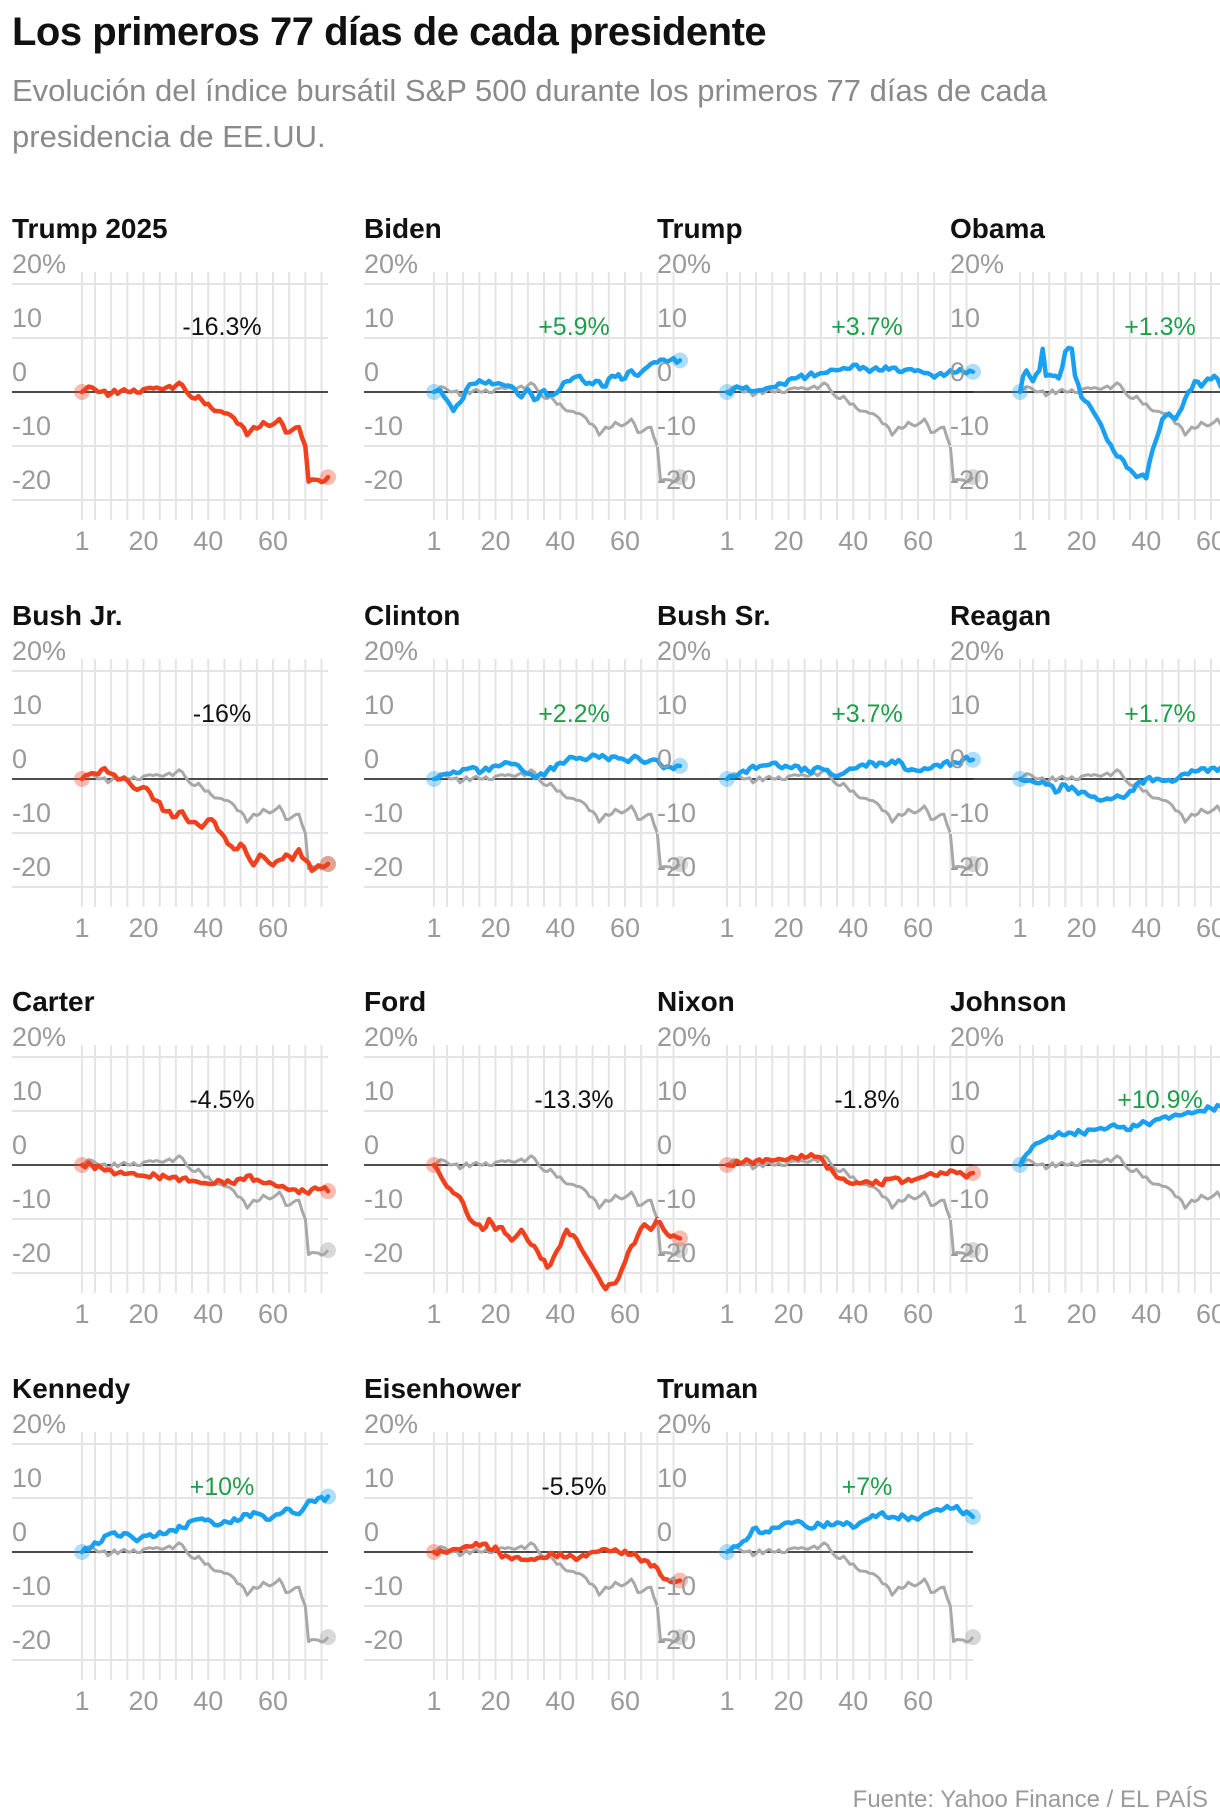  I want to click on change-label: +3.7%, so click(867, 327).